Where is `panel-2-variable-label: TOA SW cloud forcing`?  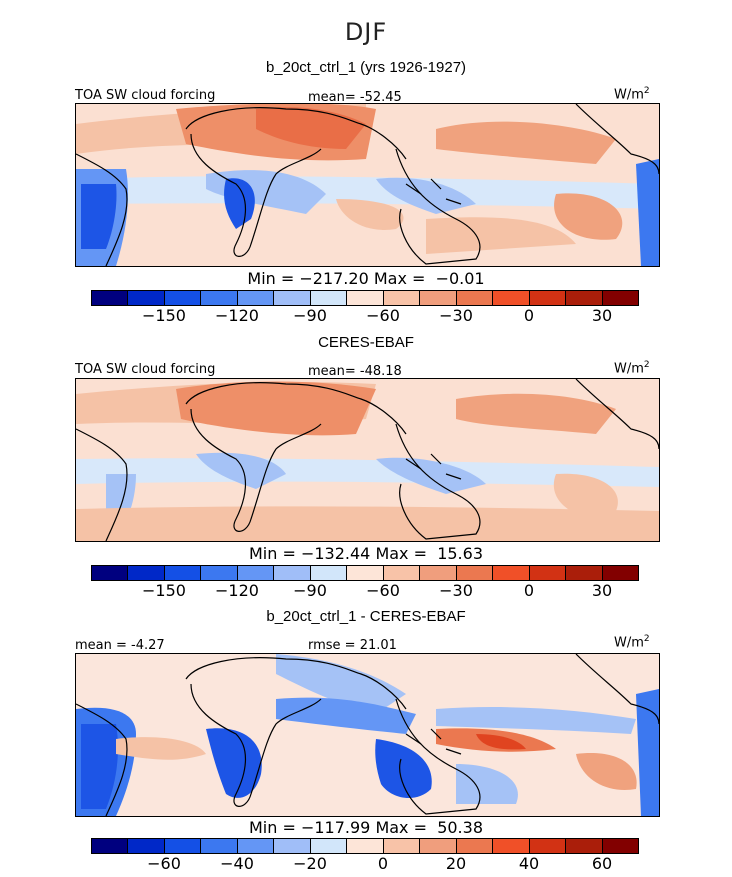
panel-2-variable-label: TOA SW cloud forcing is located at coordinates (145, 369).